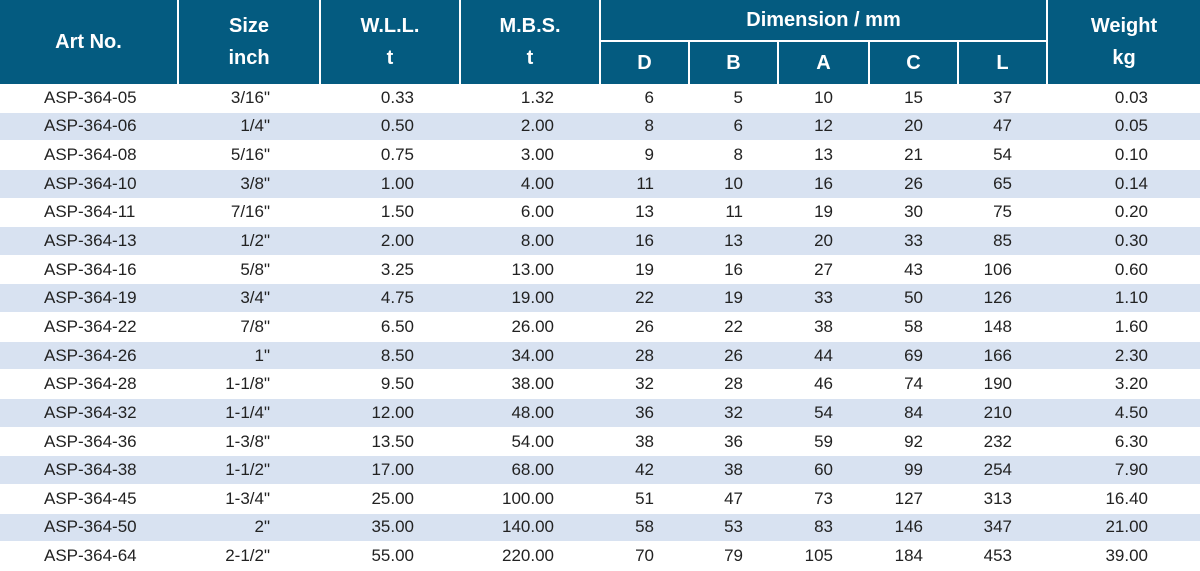 This screenshot has height=571, width=1200. What do you see at coordinates (248, 42) in the screenshot?
I see `header-size: Size inch` at bounding box center [248, 42].